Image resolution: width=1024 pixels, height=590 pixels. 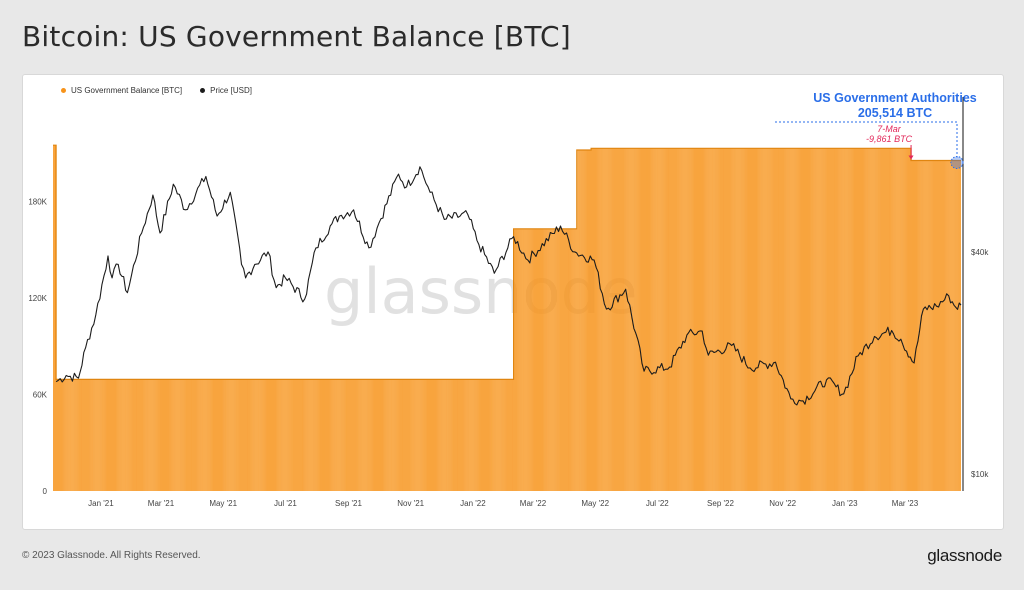 What do you see at coordinates (889, 139) in the screenshot?
I see `annotation-sale-value: -9,861 BTC` at bounding box center [889, 139].